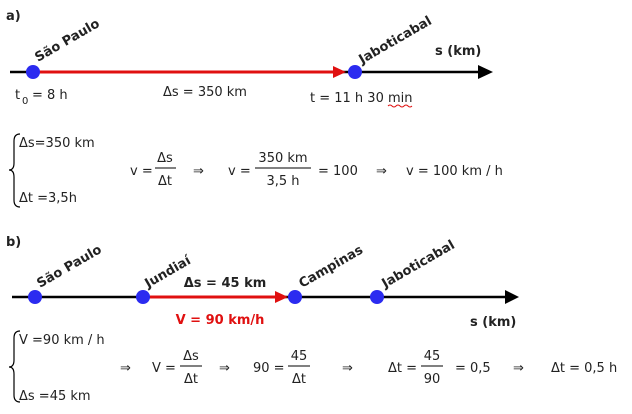 Image resolution: width=632 pixels, height=414 pixels. I want to click on eq-text: = 100, so click(338, 171).